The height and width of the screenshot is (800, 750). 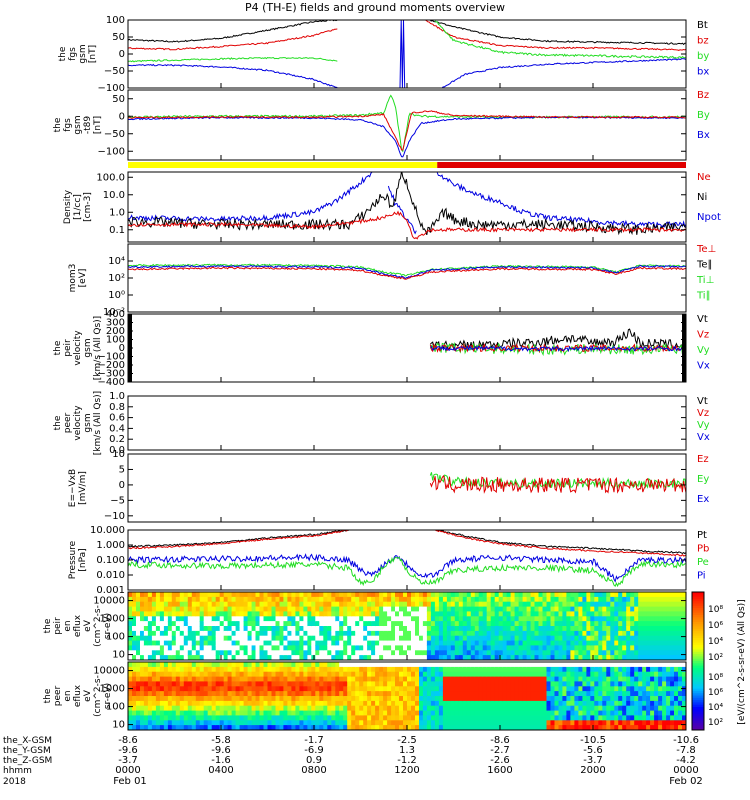 What do you see at coordinates (698, 653) in the screenshot?
I see `colorbar-swatch` at bounding box center [698, 653].